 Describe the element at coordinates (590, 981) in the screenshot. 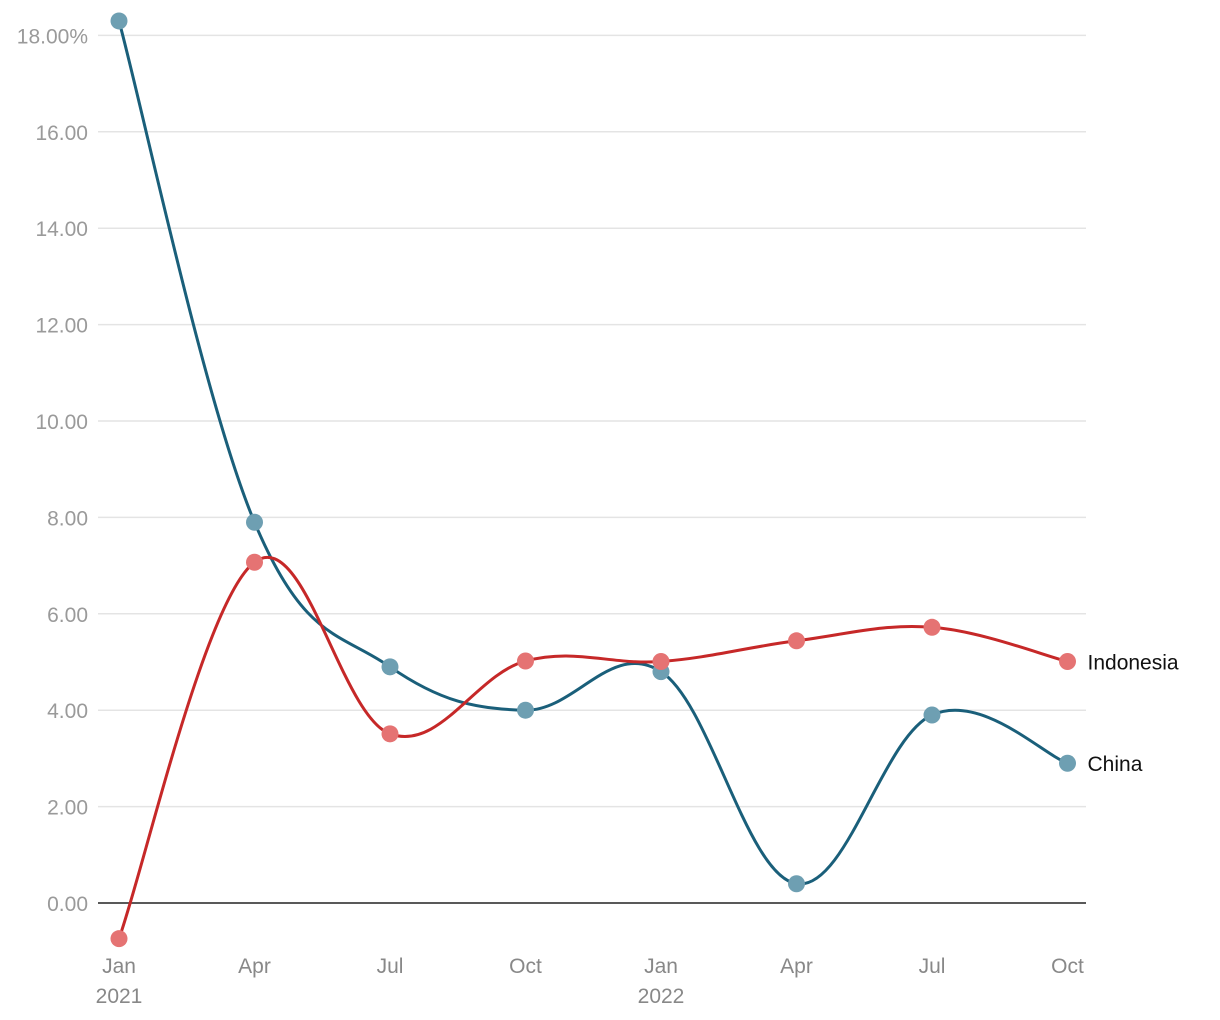

I see `x-axis-ticks: Jan 2021 Apr Jul Oct Jan 2022 Apr Jul Oct` at that location.